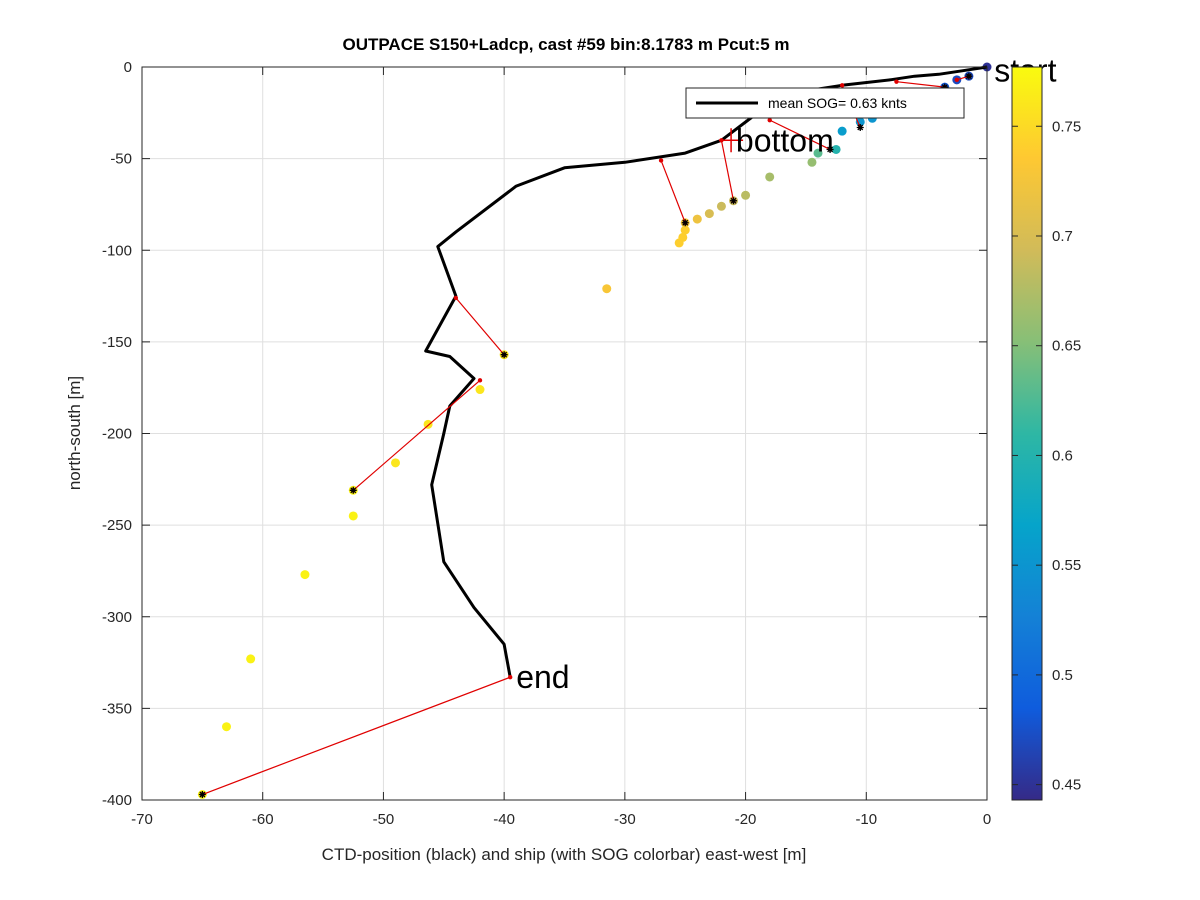 The image size is (1200, 900). What do you see at coordinates (1062, 236) in the screenshot?
I see `colorbar-tick-label: 0.7` at bounding box center [1062, 236].